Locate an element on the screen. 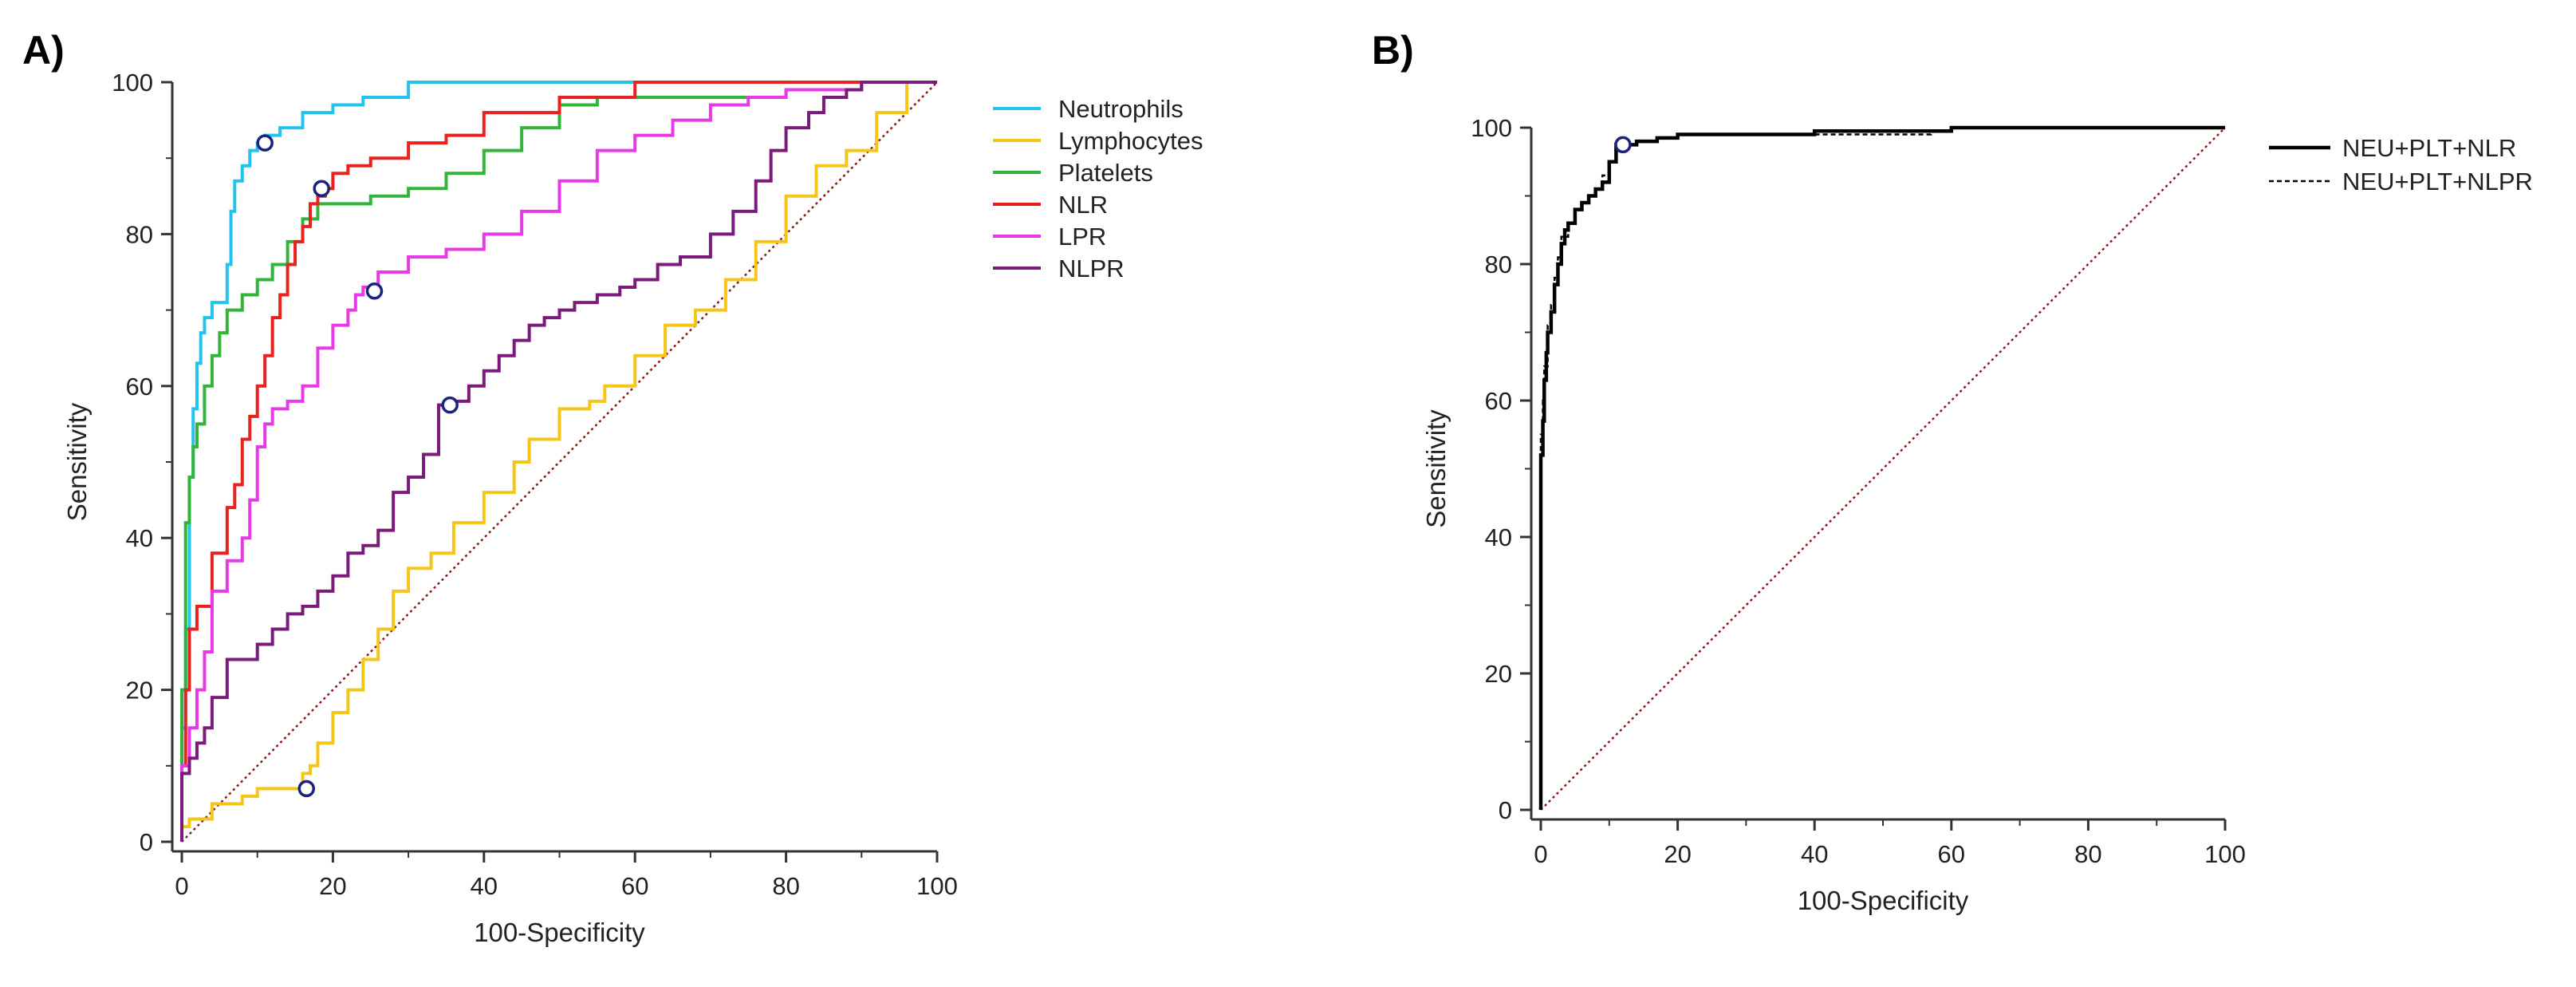 This screenshot has height=987, width=2576. cutoff-point-nlr is located at coordinates (321, 189).